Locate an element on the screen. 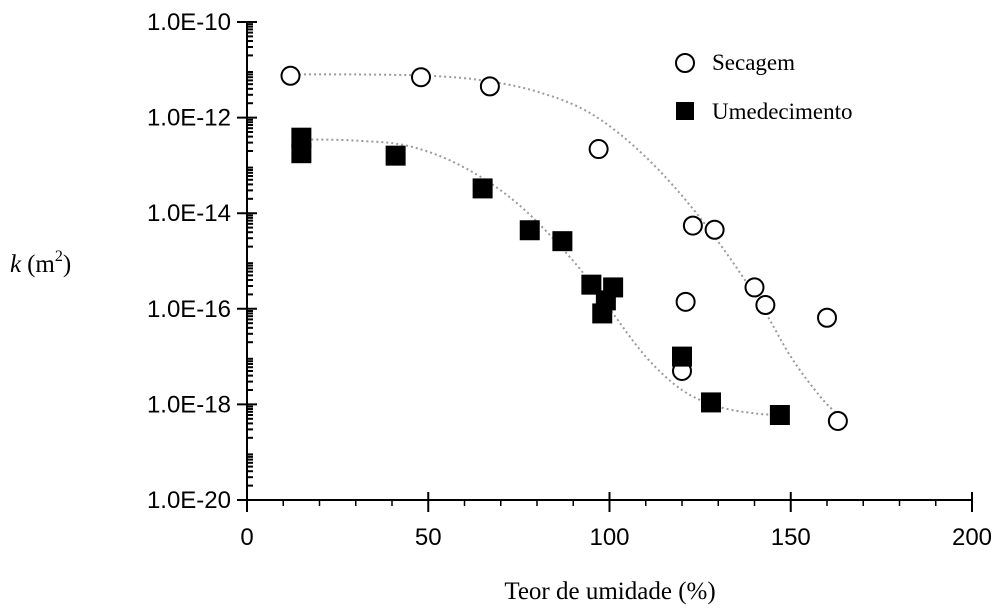 Image resolution: width=1004 pixels, height=609 pixels. legend-secagem-marker is located at coordinates (685, 63).